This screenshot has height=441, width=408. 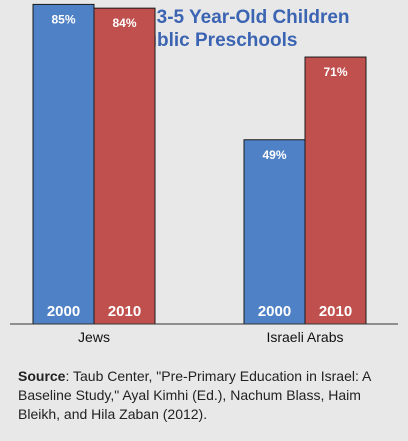 What do you see at coordinates (63, 19) in the screenshot?
I see `data-label-jews-2000: 85%` at bounding box center [63, 19].